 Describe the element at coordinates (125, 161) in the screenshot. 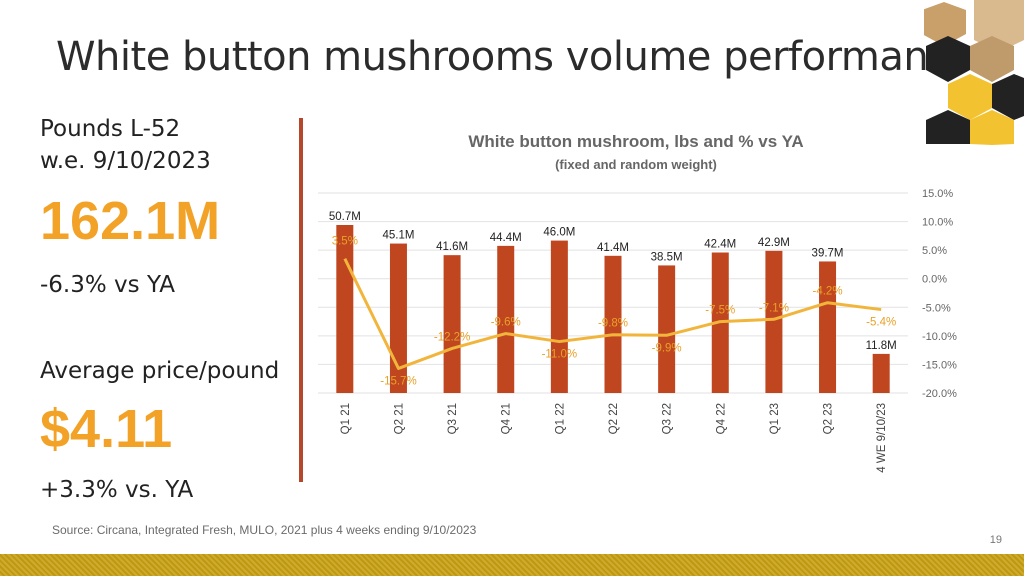

I see `pounds-label-line2: w.e. 9/10/2023` at that location.